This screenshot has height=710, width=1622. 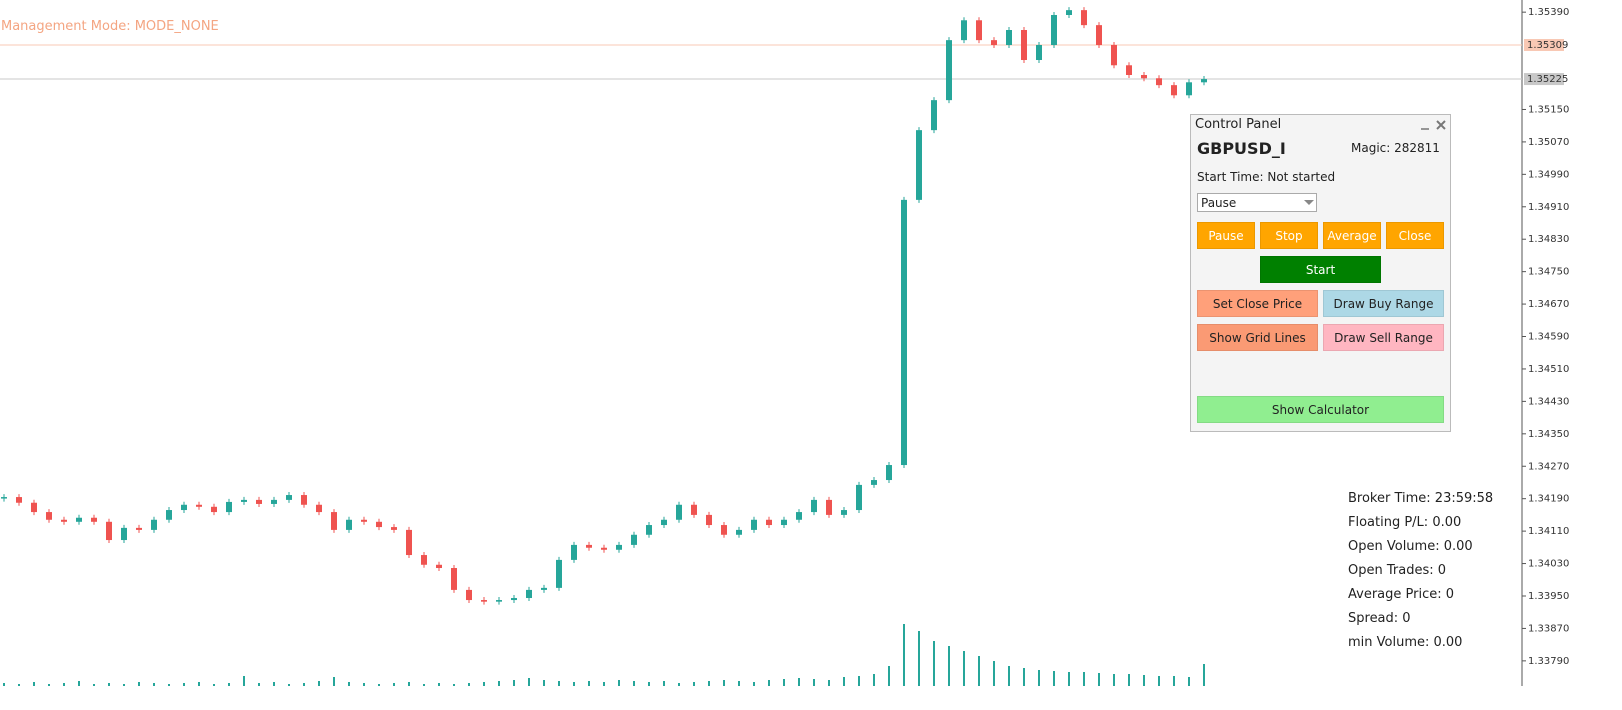 I want to click on info-line: Open Volume: 0.00, so click(x=1410, y=546).